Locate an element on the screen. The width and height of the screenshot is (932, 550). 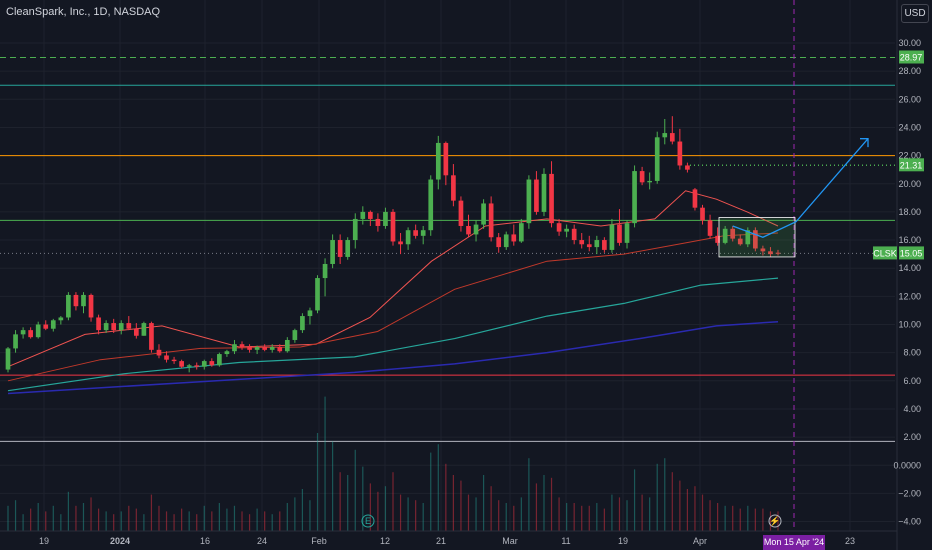
time-tick-label: 23 is located at coordinates (850, 541).